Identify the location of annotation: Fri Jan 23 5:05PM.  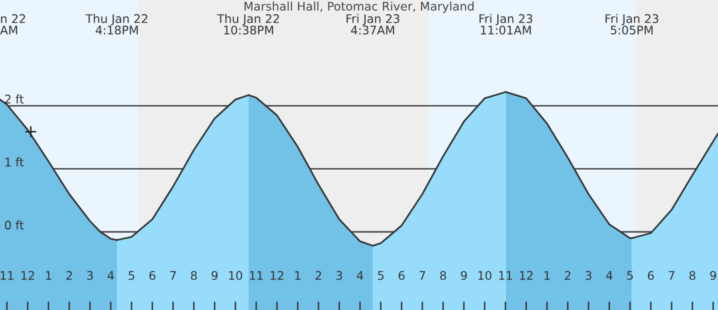
(632, 24).